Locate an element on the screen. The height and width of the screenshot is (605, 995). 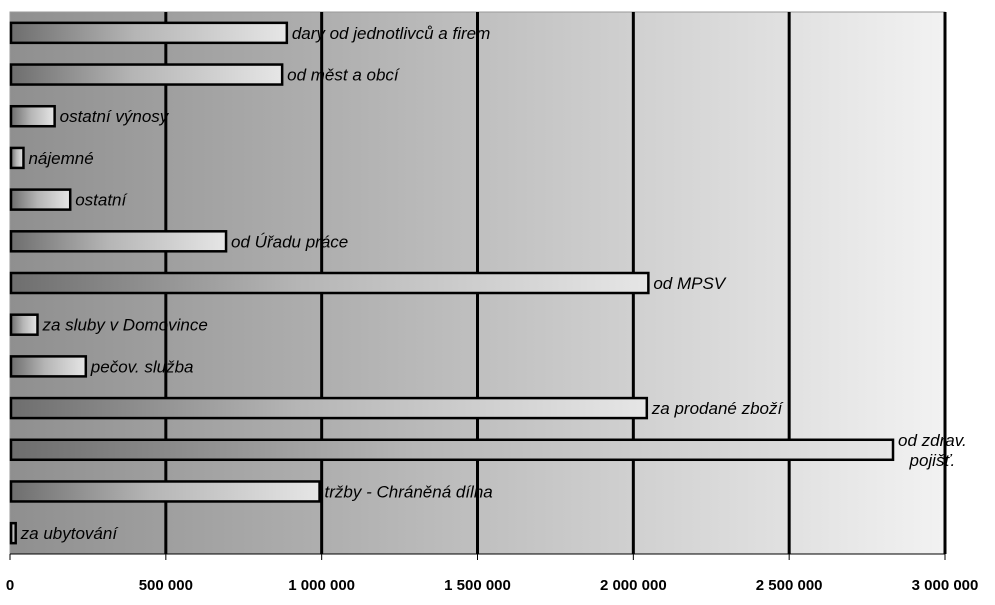
bar-label: od zdrav. pojišť. is located at coordinates (932, 450).